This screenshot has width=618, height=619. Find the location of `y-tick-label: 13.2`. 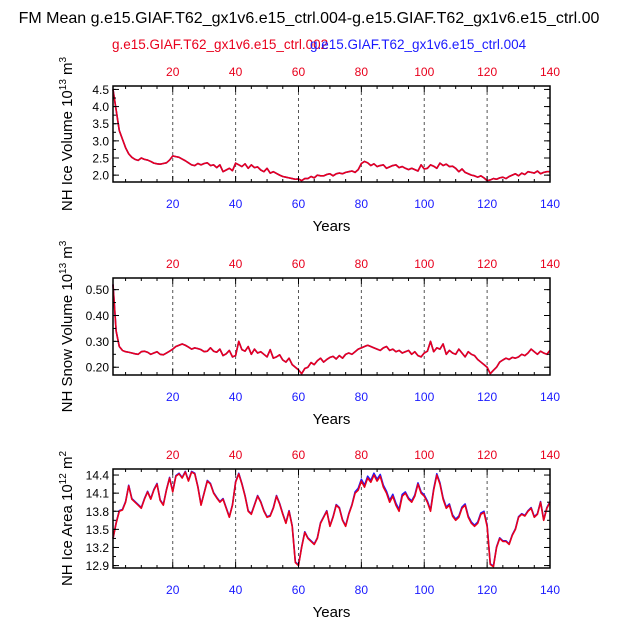

y-tick-label: 13.2 is located at coordinates (98, 548).